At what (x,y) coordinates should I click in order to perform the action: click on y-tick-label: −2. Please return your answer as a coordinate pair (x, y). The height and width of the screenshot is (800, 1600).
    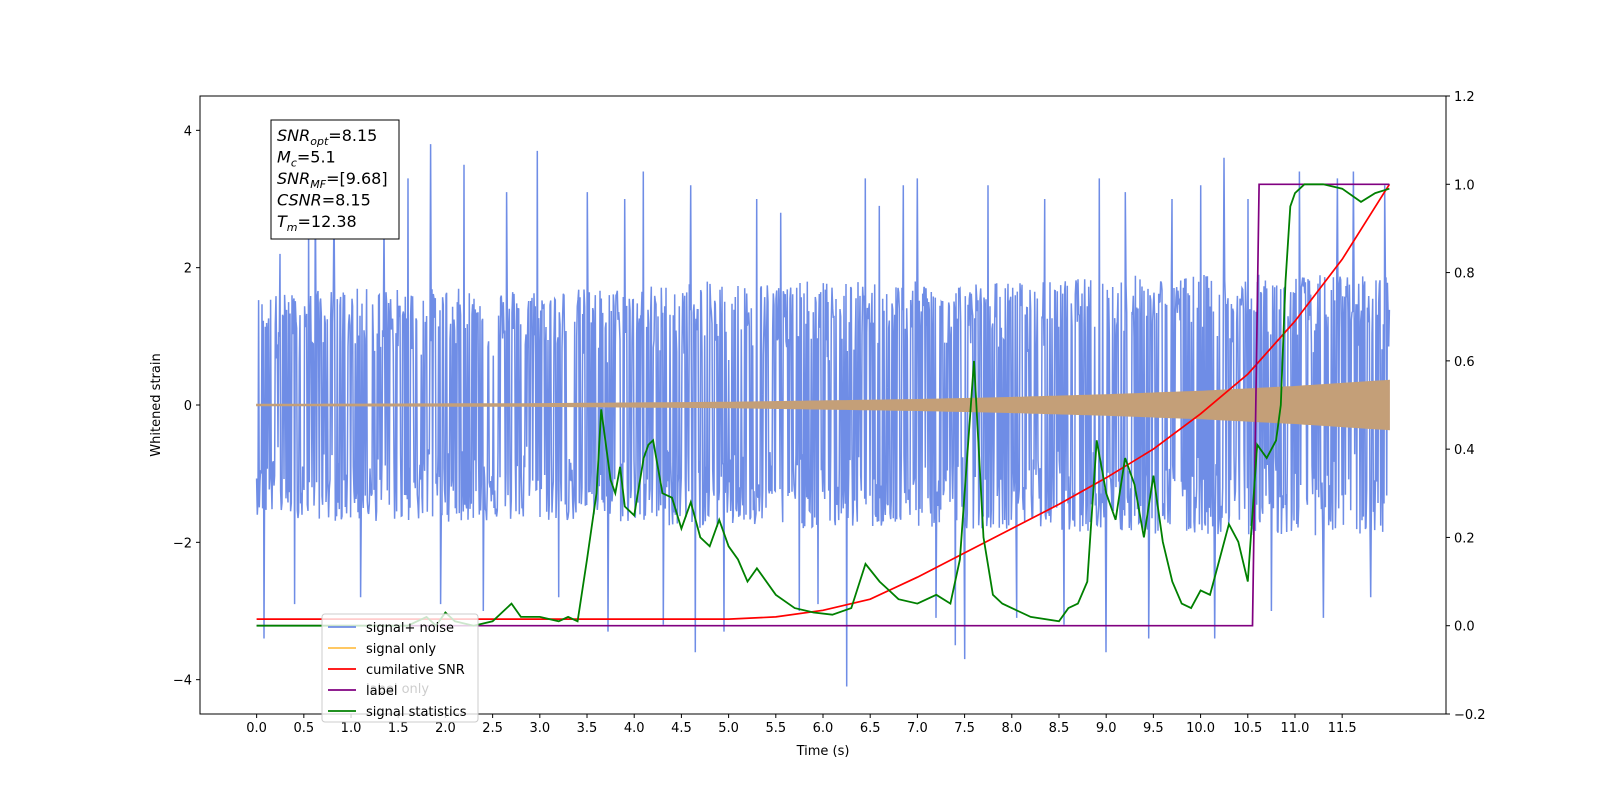
    Looking at the image, I should click on (182, 543).